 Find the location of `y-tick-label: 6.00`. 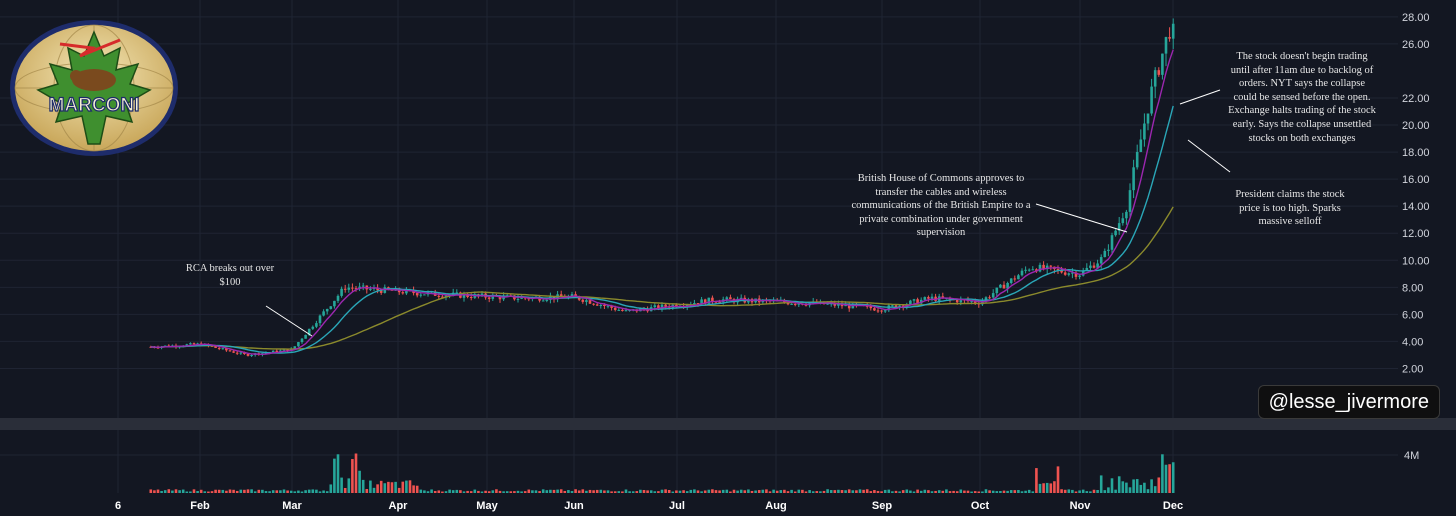

y-tick-label: 6.00 is located at coordinates (1412, 315).